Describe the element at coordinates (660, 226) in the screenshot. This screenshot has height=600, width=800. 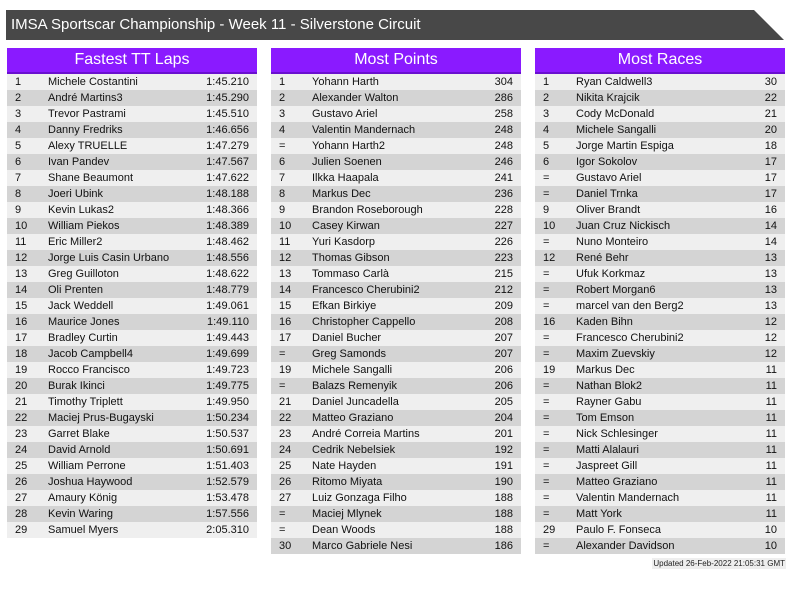
I see `table-row: 10 Juan Cruz Nickisch 14` at that location.